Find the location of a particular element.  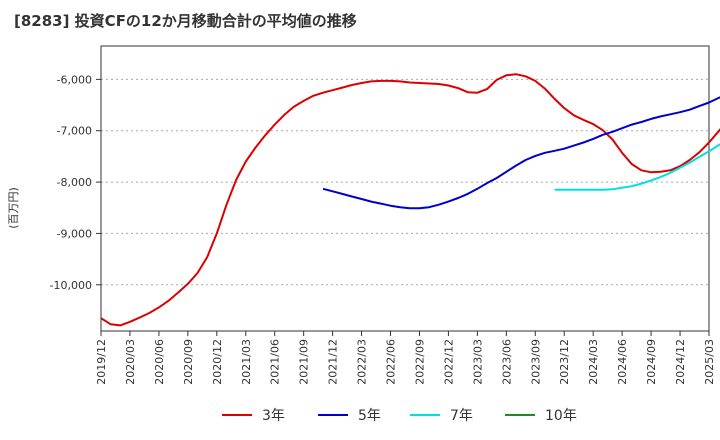

x-tick-label: 2023/06 is located at coordinates (506, 362).